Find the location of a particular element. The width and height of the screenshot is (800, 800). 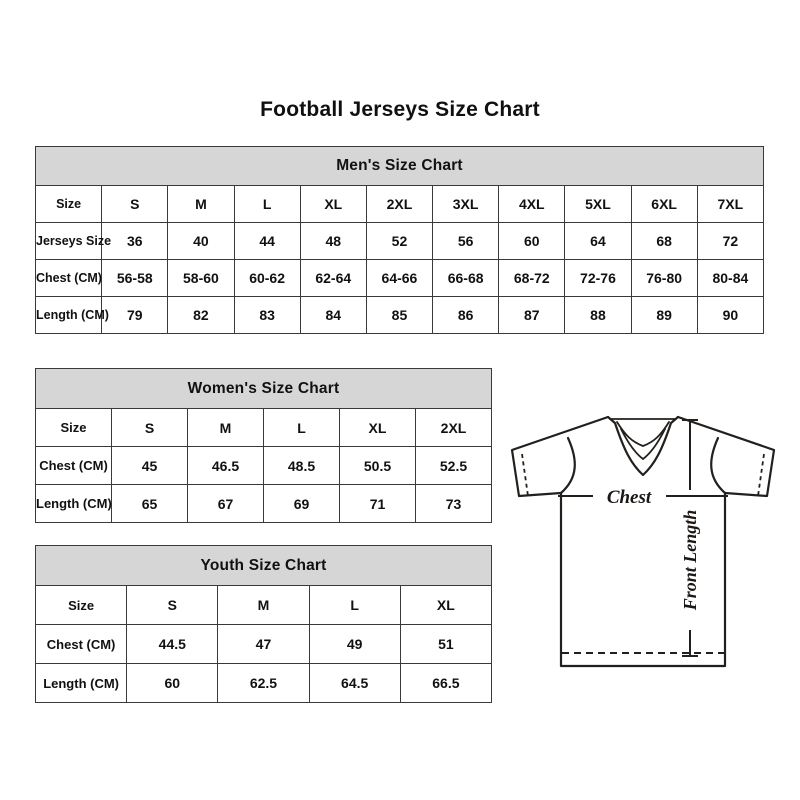

table-cell: 68-72 is located at coordinates (532, 278).